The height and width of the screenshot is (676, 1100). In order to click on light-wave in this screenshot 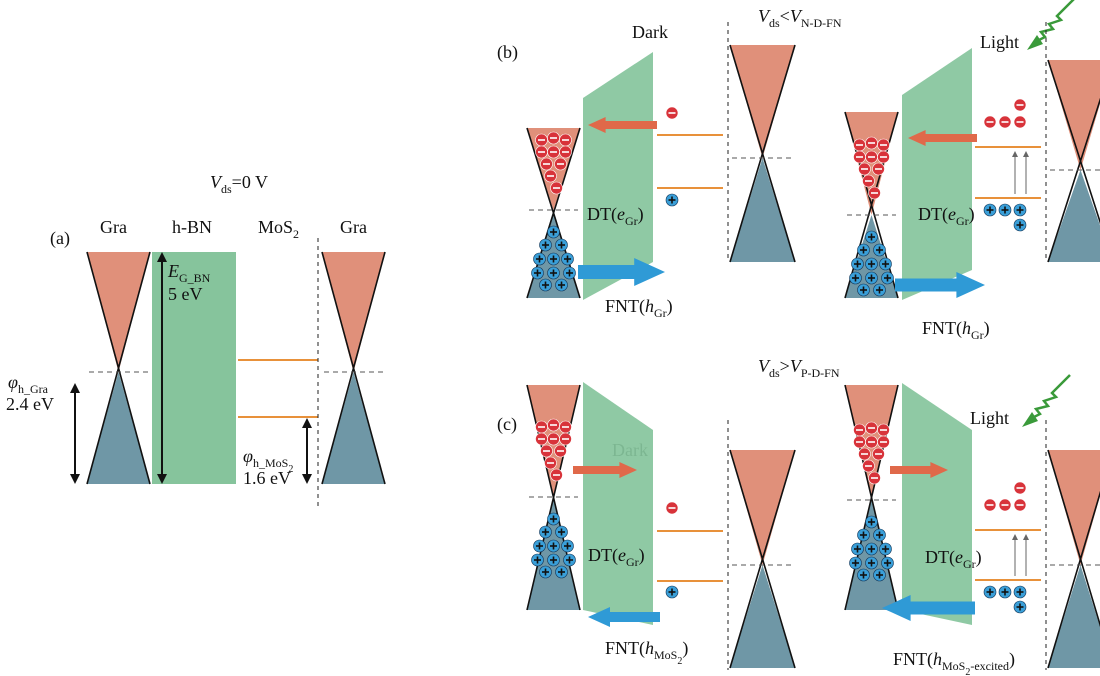, I will do `click(1054, 22)`.